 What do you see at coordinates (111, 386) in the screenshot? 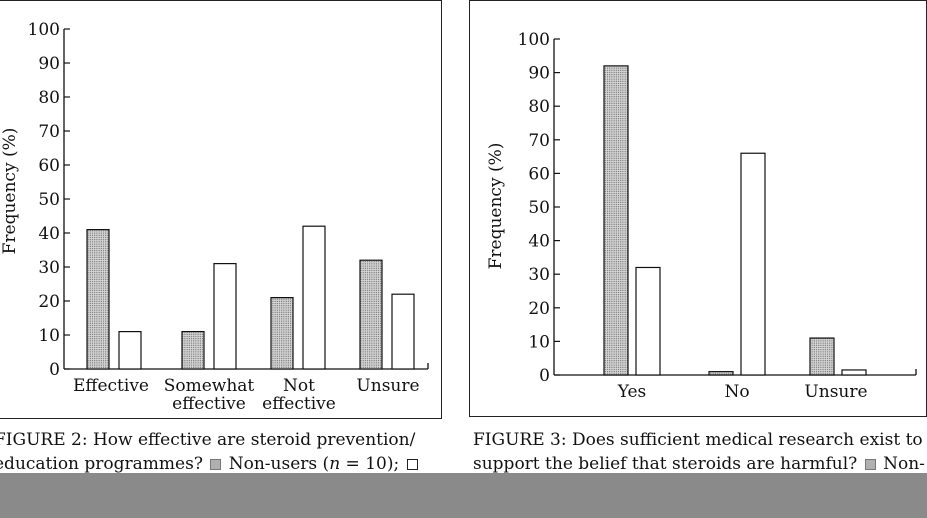
I see `x-category-label: Effective` at bounding box center [111, 386].